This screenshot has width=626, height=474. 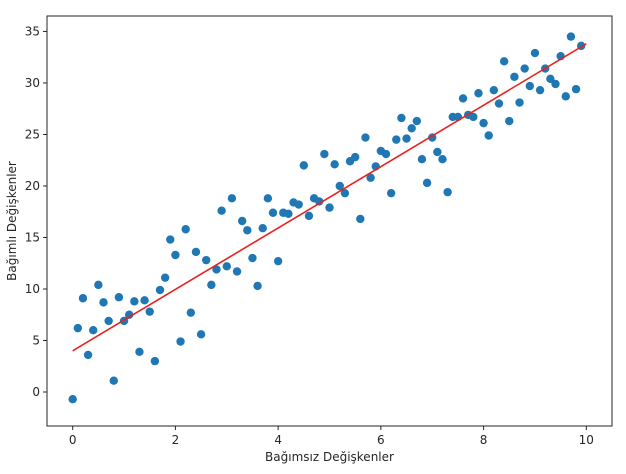 What do you see at coordinates (36, 340) in the screenshot?
I see `y-tick-label: 5` at bounding box center [36, 340].